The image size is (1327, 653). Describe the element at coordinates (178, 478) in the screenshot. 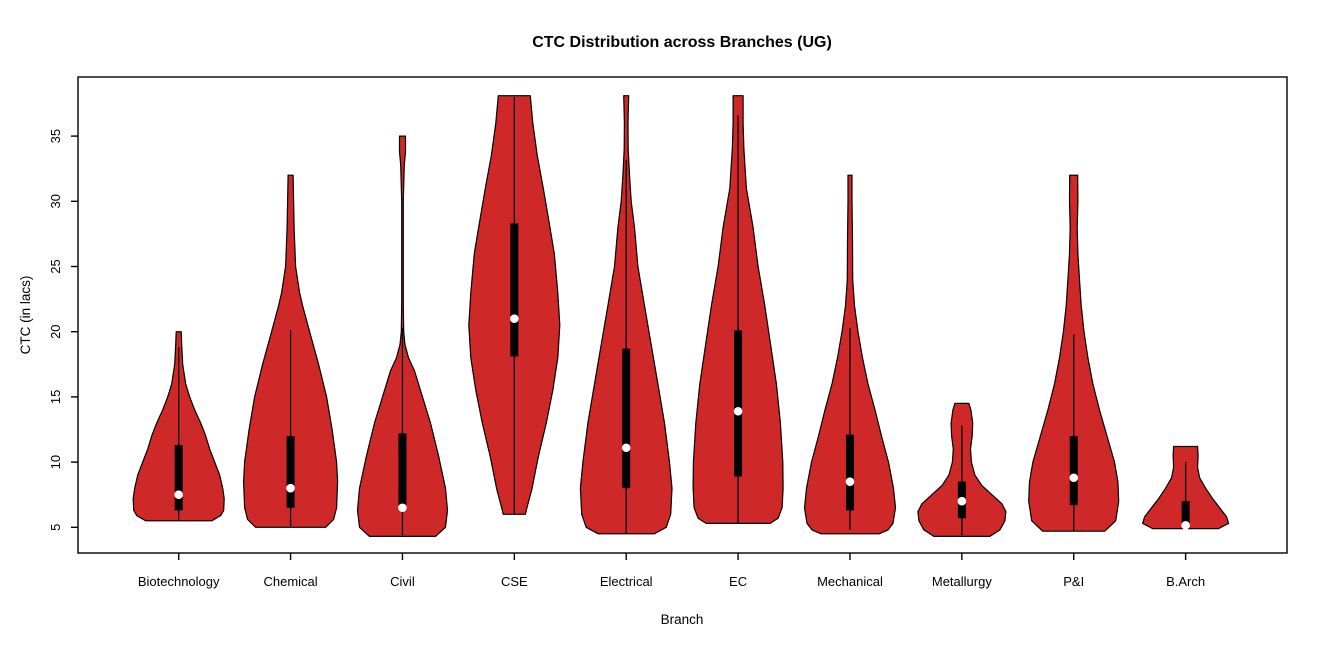

I see `iqr-box-biotechnology` at that location.